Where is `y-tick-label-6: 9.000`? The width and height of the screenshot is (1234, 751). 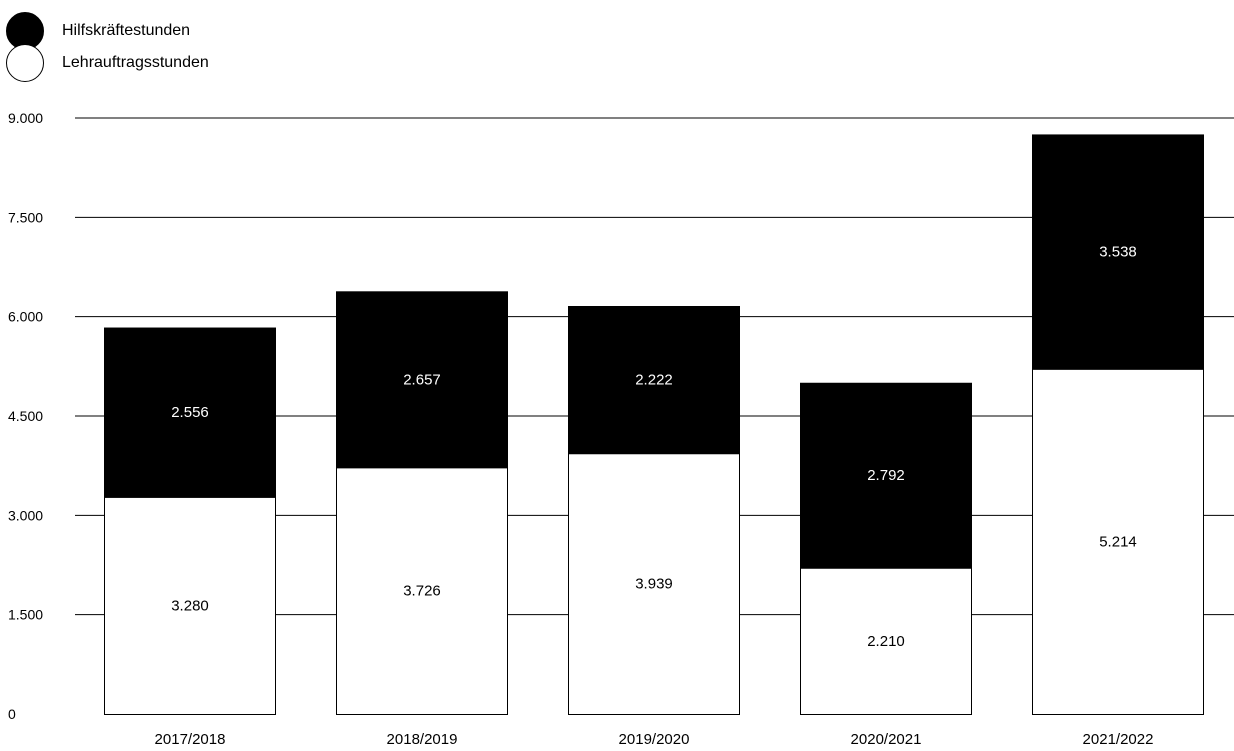
y-tick-label-6: 9.000 is located at coordinates (25, 118).